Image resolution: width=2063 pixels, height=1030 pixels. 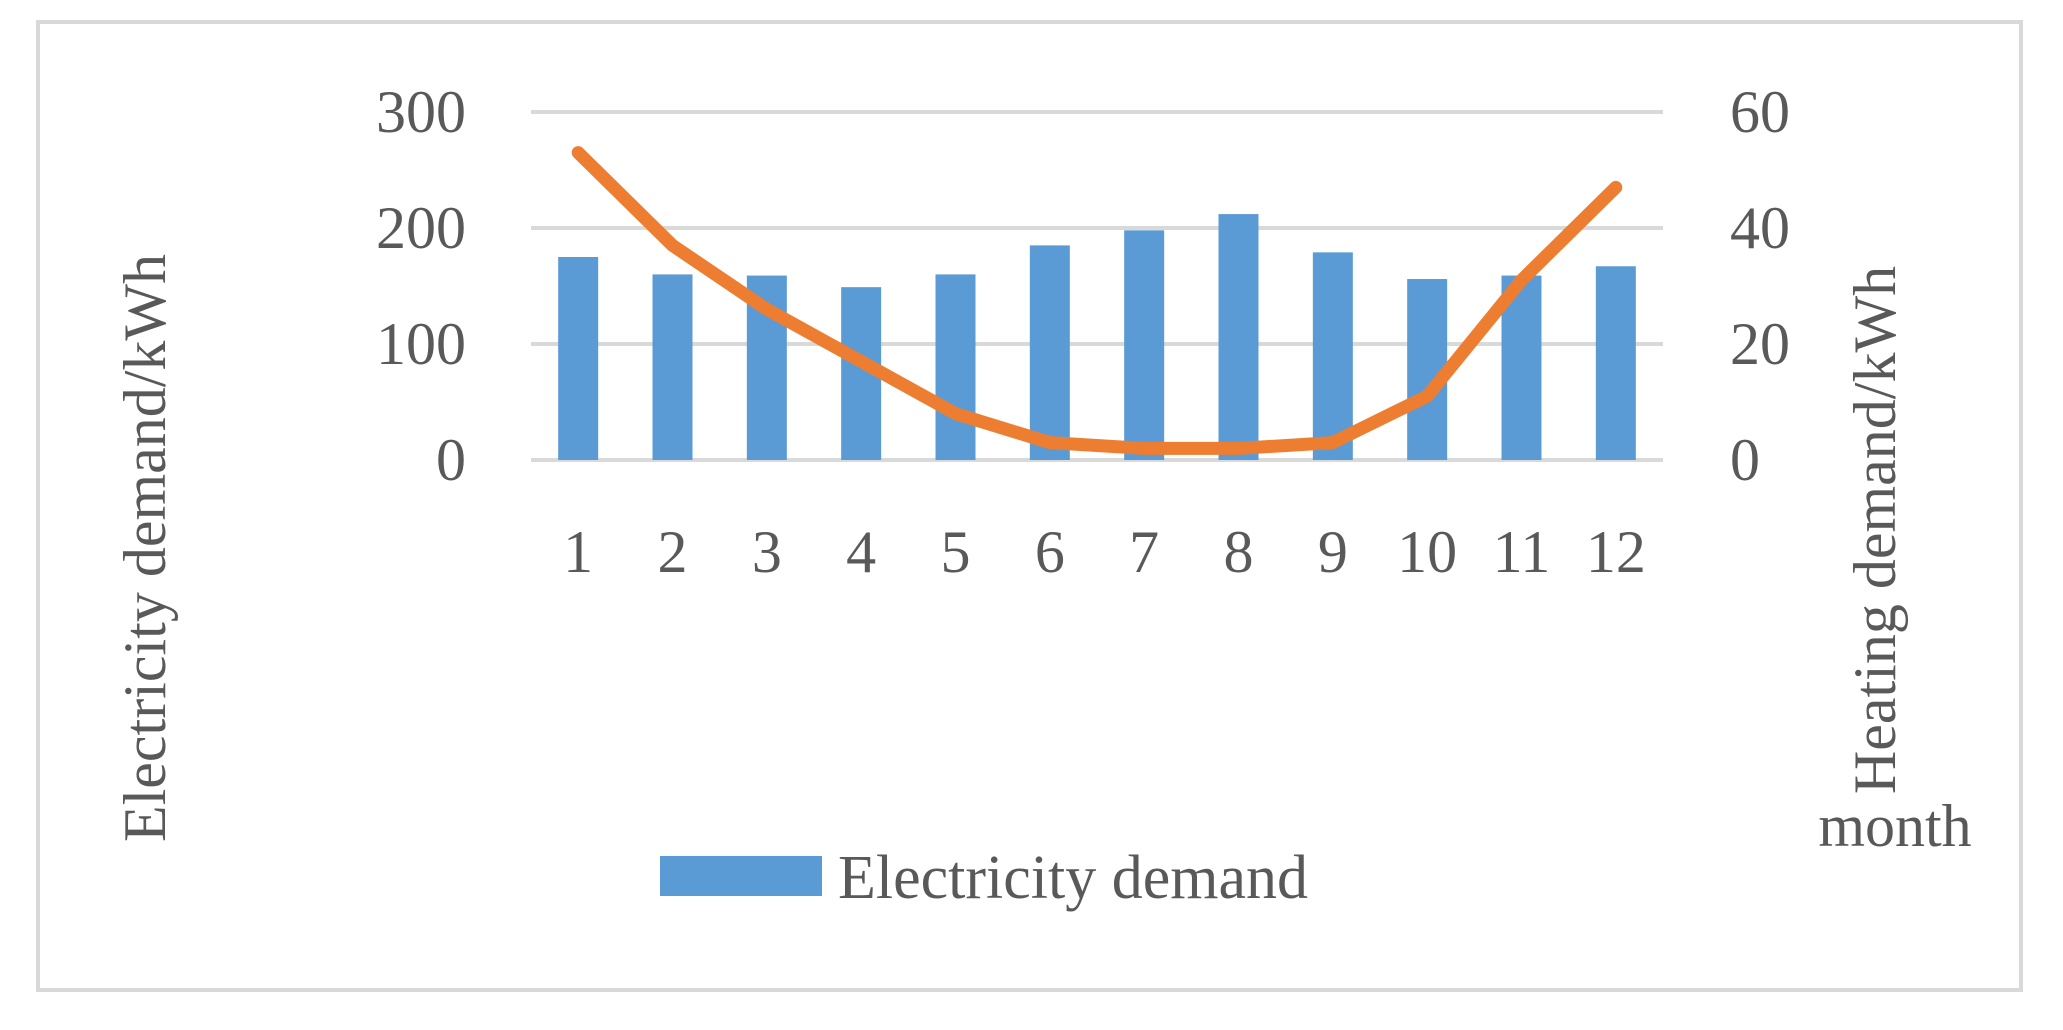 I want to click on x-axis-title: month, so click(x=1894, y=826).